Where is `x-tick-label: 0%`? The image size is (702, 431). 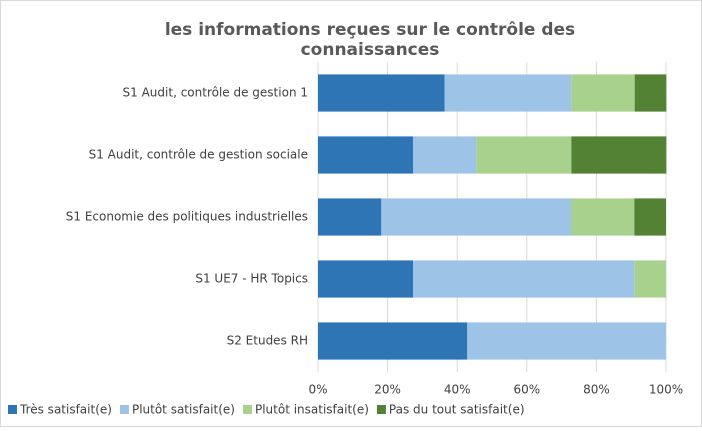
x-tick-label: 0% is located at coordinates (317, 390).